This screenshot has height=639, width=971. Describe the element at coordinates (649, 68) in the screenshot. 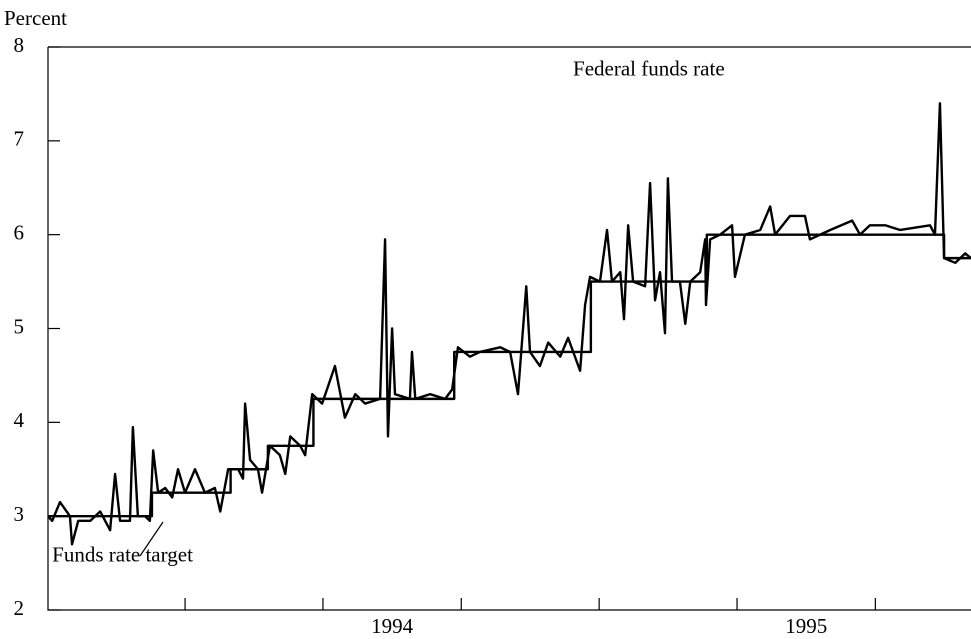

I see `annotation: Federal funds rate` at that location.